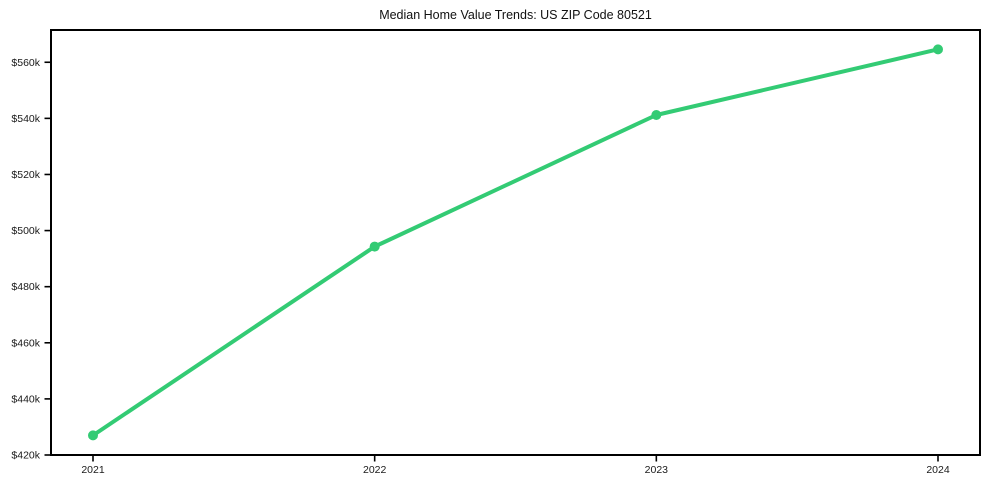  Describe the element at coordinates (375, 470) in the screenshot. I see `x-tick-label: 2022` at that location.